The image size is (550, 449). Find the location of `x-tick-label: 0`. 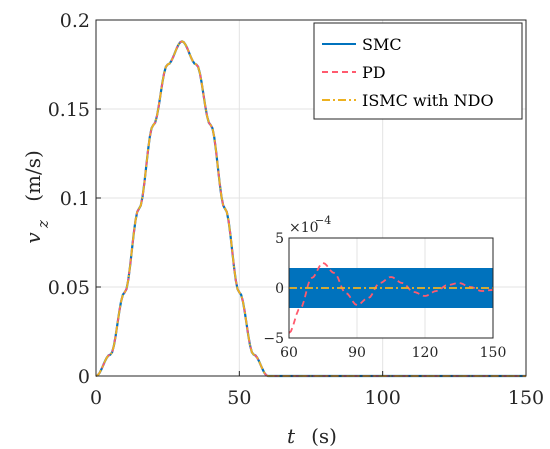

x-tick-label: 0 is located at coordinates (96, 398).